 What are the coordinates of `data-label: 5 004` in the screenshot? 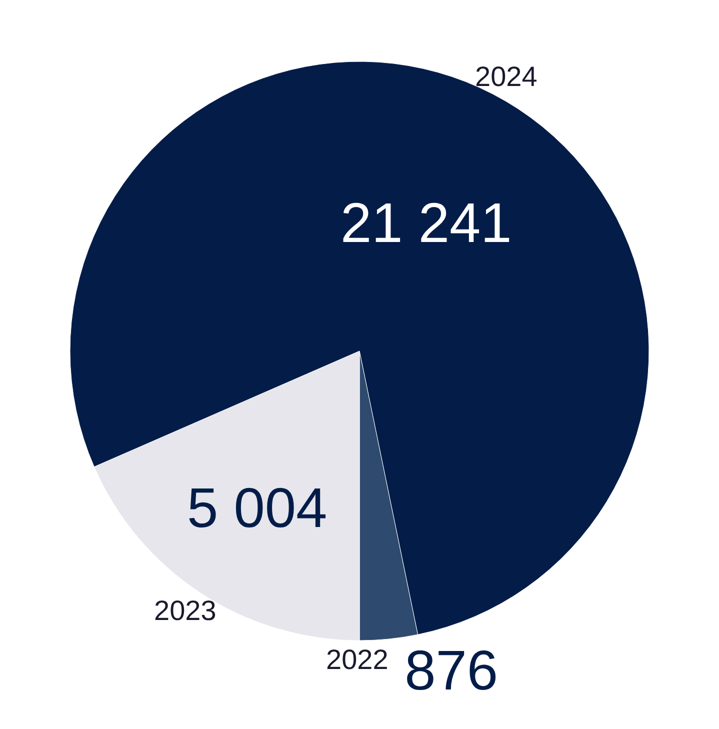 It's located at (257, 507).